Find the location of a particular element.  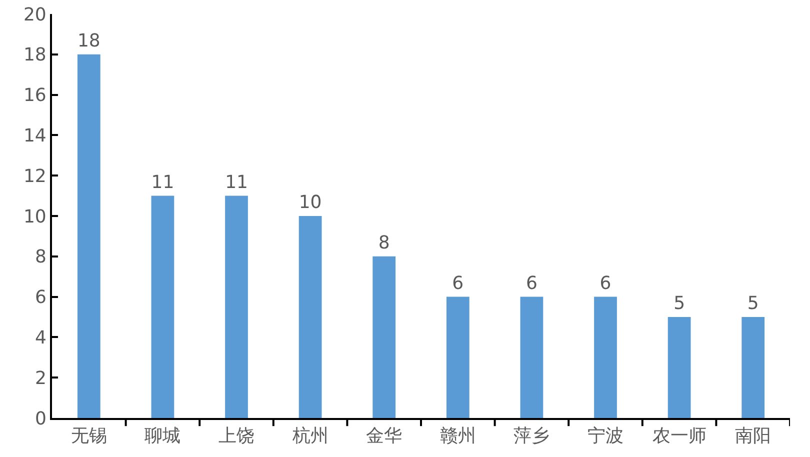

y-tick-label: 0 is located at coordinates (40, 419).